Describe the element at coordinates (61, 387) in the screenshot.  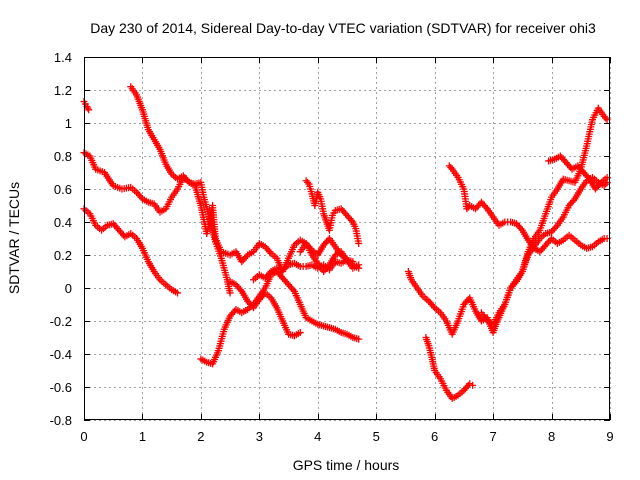
I see `y-tick-label: -0.6` at that location.